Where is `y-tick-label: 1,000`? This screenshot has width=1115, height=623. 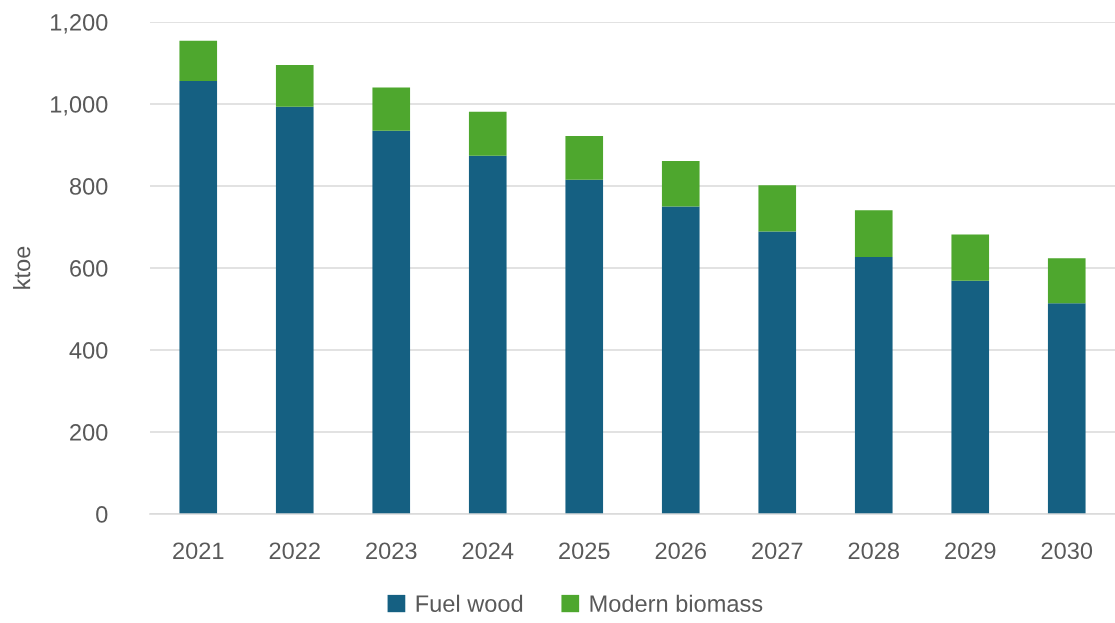 y-tick-label: 1,000 is located at coordinates (79, 106).